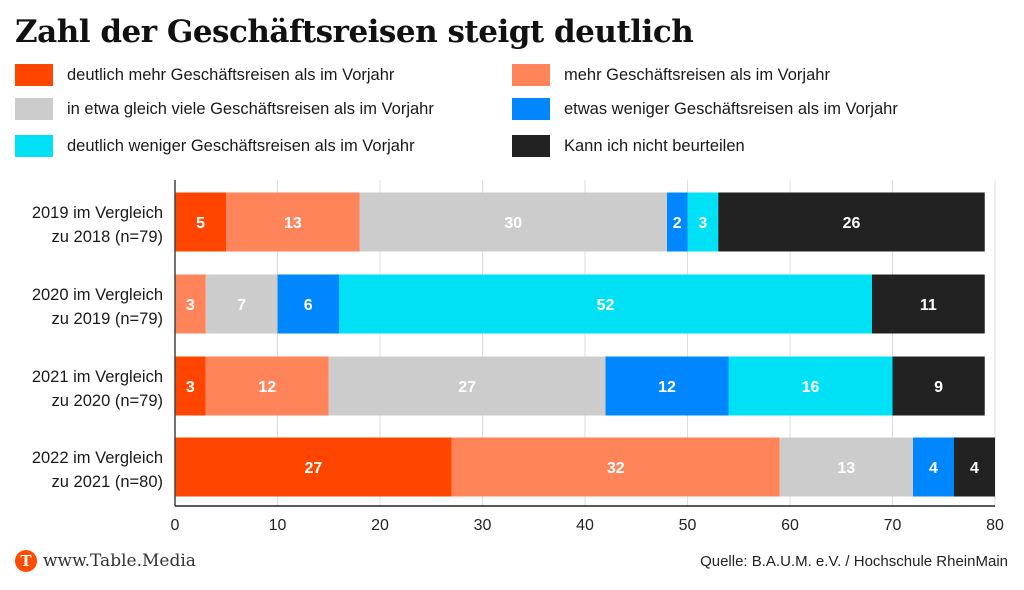  I want to click on category-label: zu 2019 (n=79), so click(107, 319).